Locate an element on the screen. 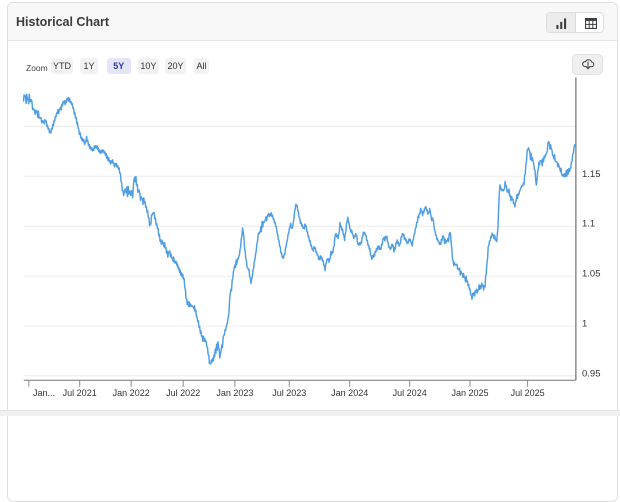 The image size is (620, 502). svg-text: Jul 2022 is located at coordinates (183, 393).